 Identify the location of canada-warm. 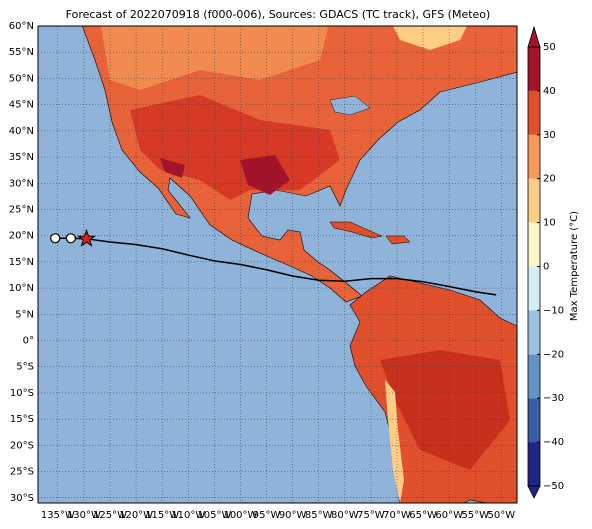
(215, 58).